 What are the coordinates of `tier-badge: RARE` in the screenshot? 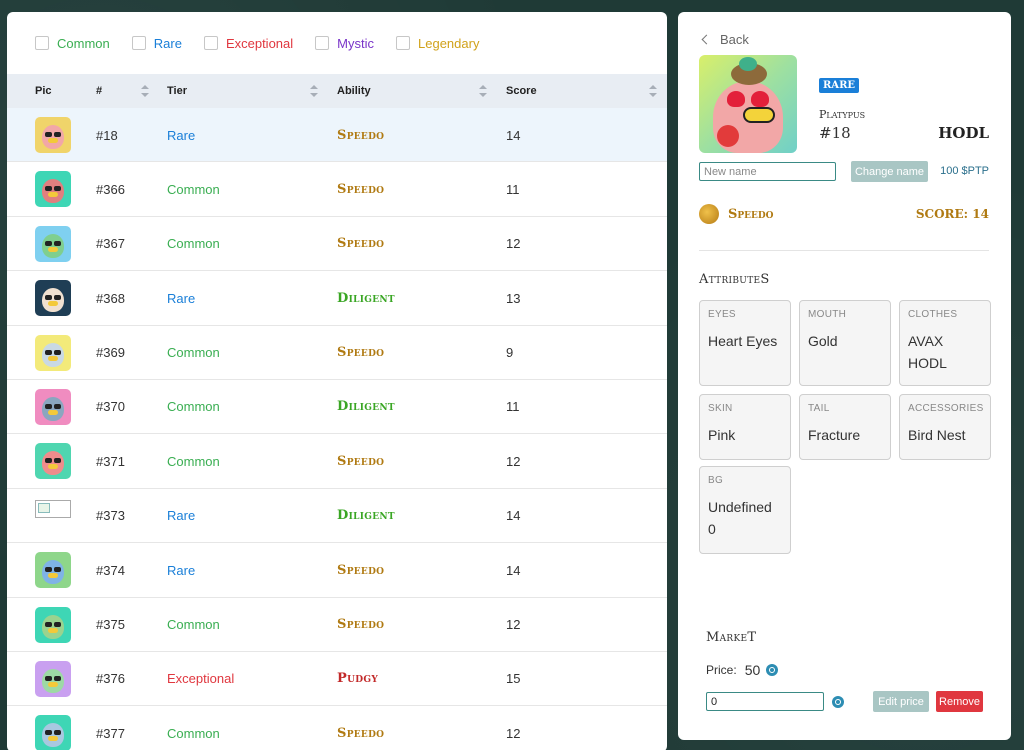 It's located at (839, 85).